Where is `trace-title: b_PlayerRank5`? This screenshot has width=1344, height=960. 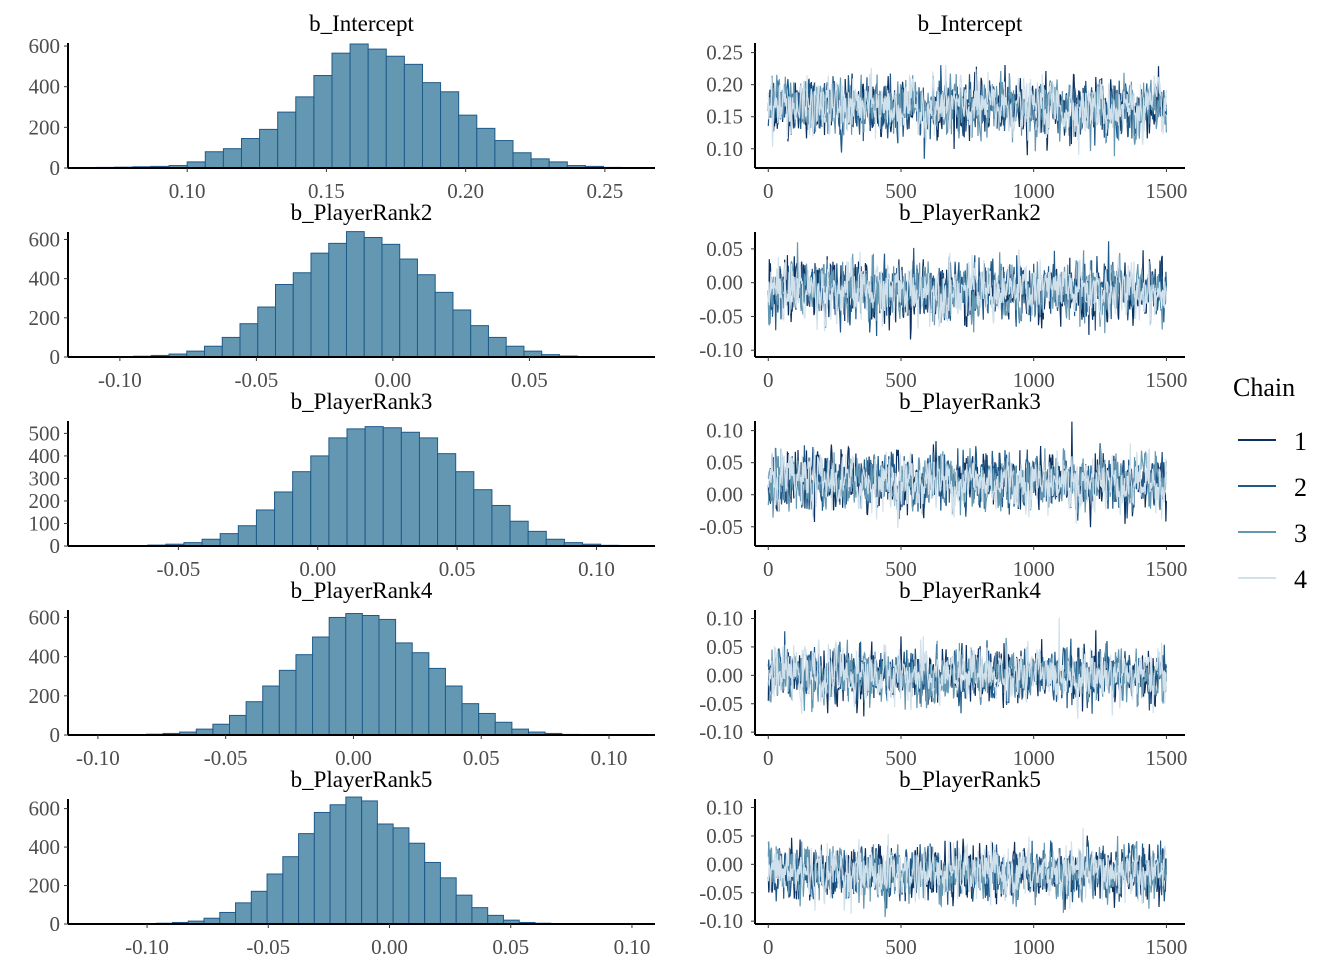 trace-title: b_PlayerRank5 is located at coordinates (970, 779).